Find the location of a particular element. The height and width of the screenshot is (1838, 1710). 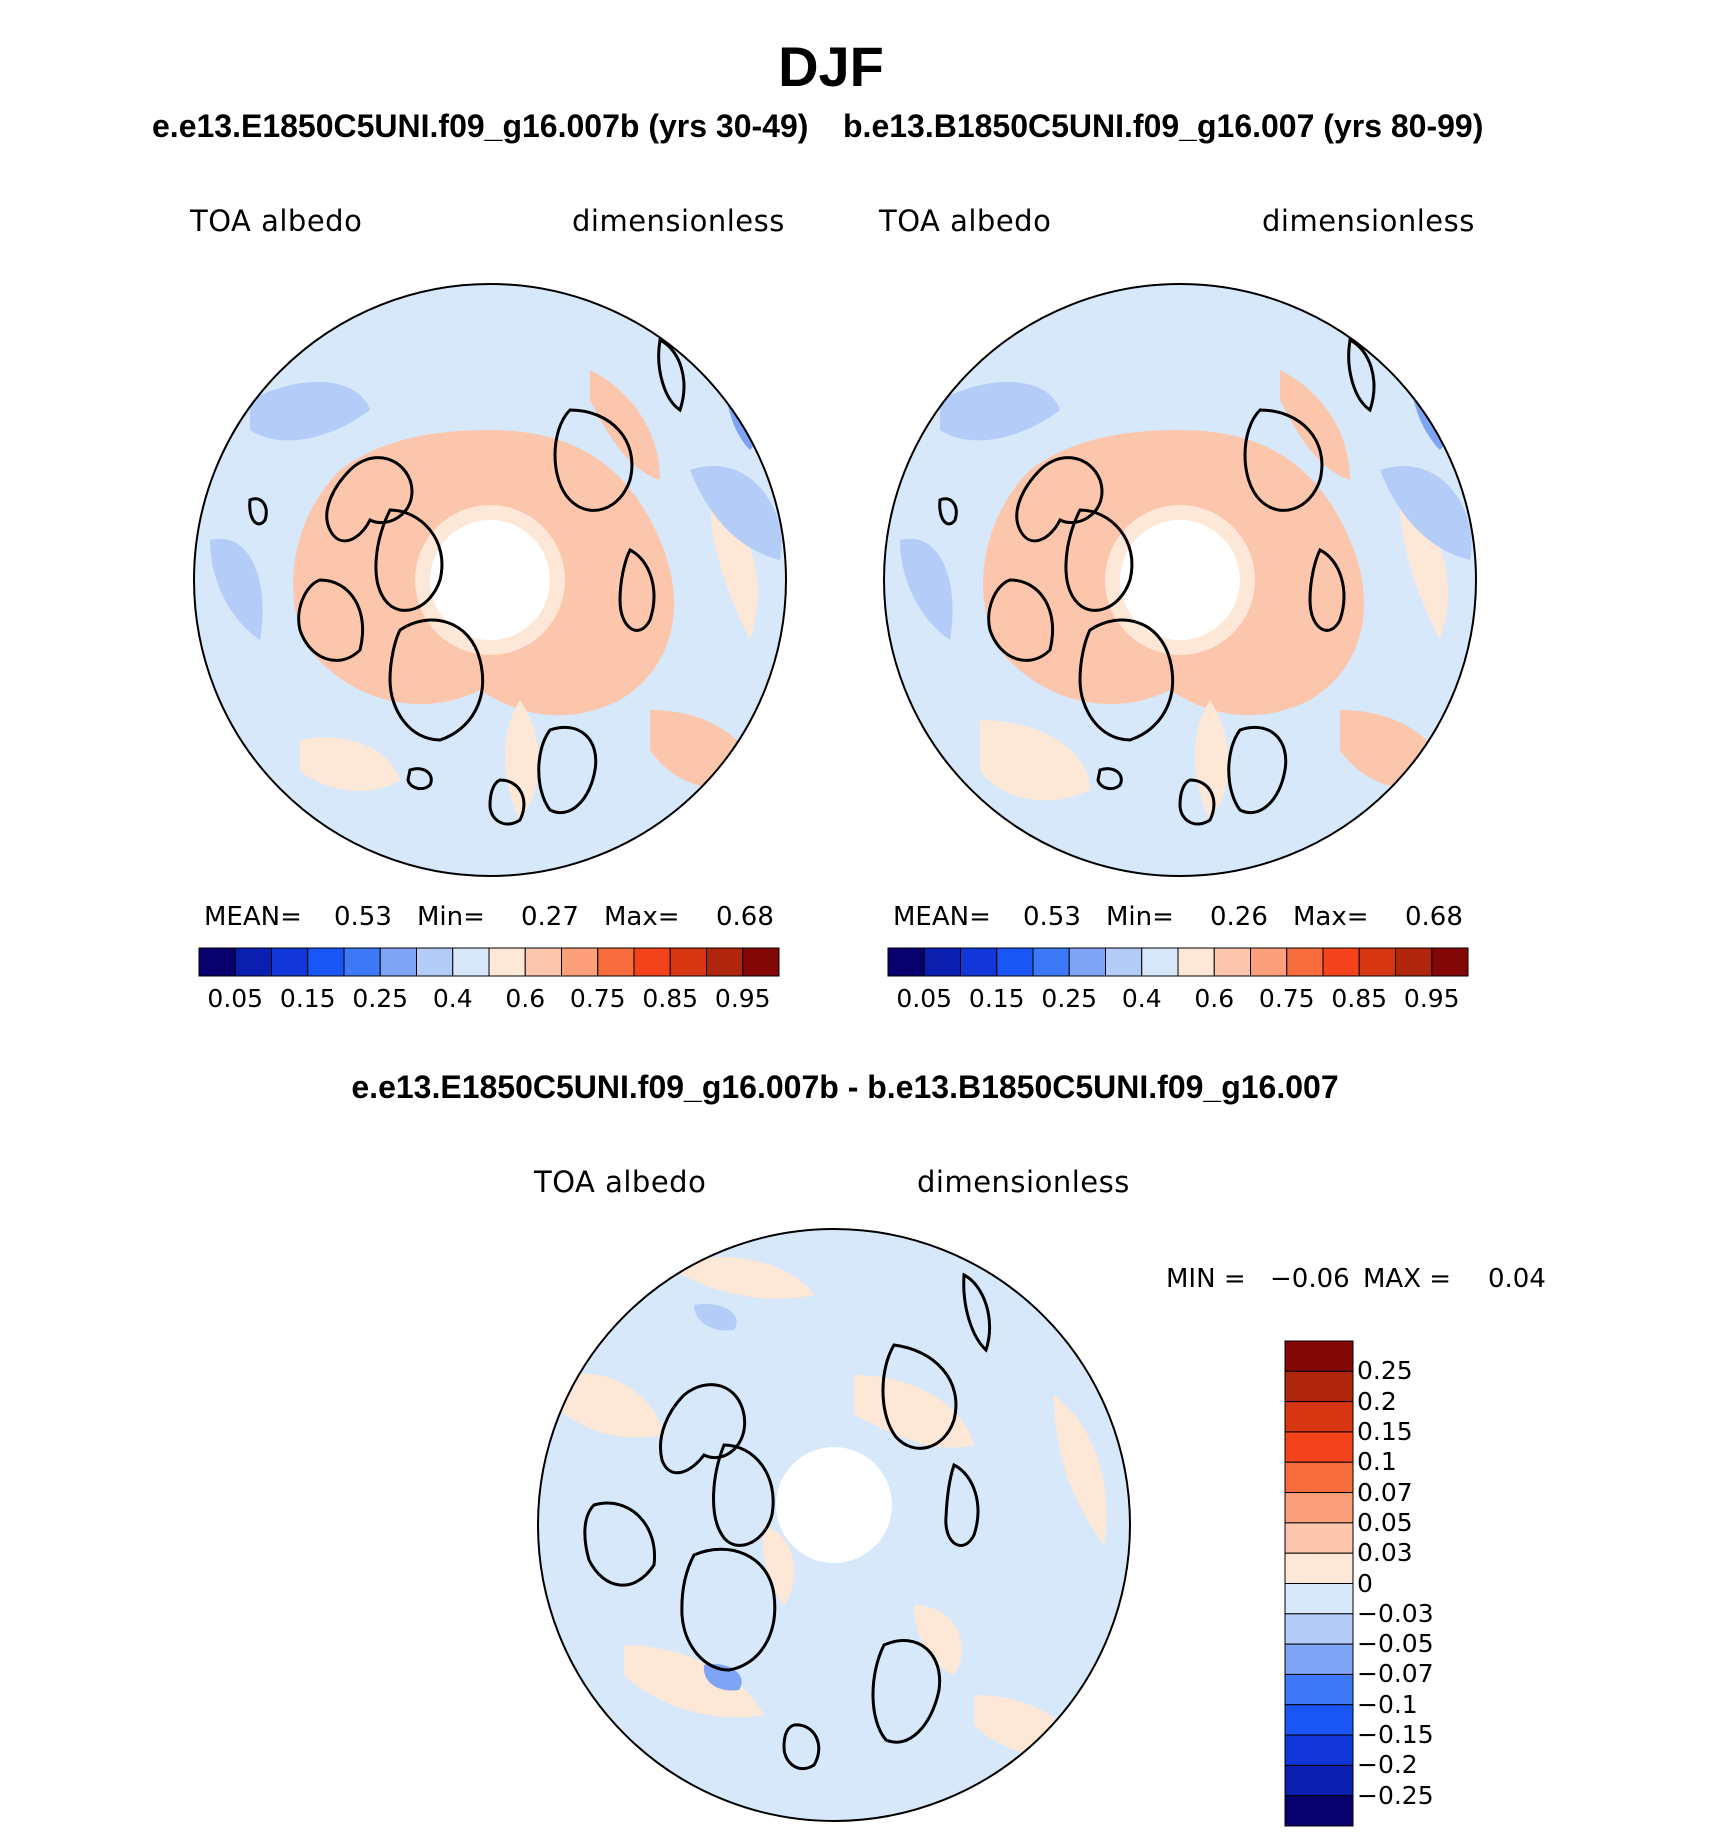

colorbar-case-2-tick-label: 0.95 is located at coordinates (1431, 998).